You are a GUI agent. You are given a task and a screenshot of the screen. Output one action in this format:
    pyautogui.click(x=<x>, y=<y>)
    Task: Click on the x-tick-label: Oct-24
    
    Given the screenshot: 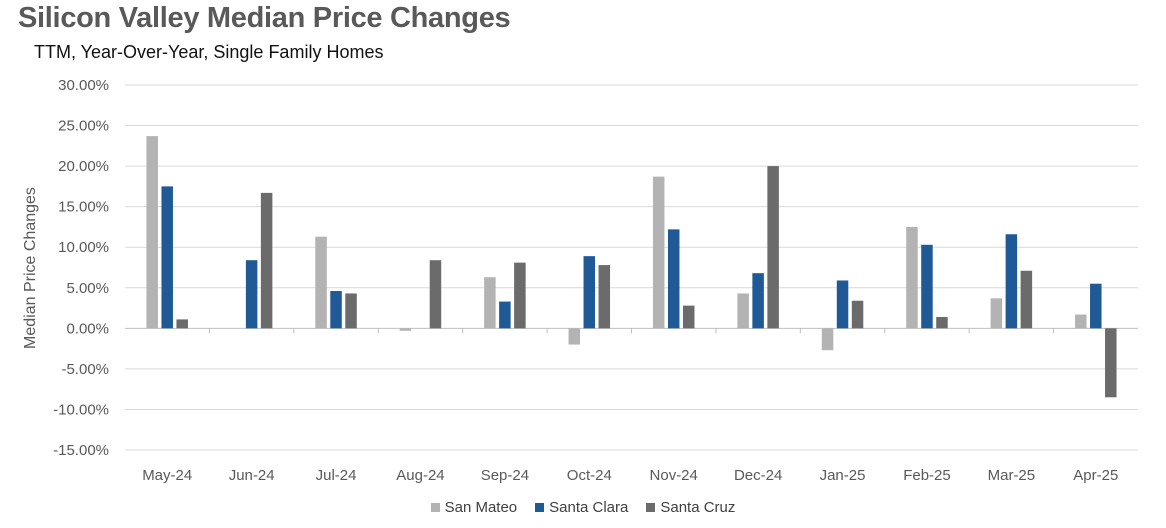 What is the action you would take?
    pyautogui.click(x=589, y=475)
    